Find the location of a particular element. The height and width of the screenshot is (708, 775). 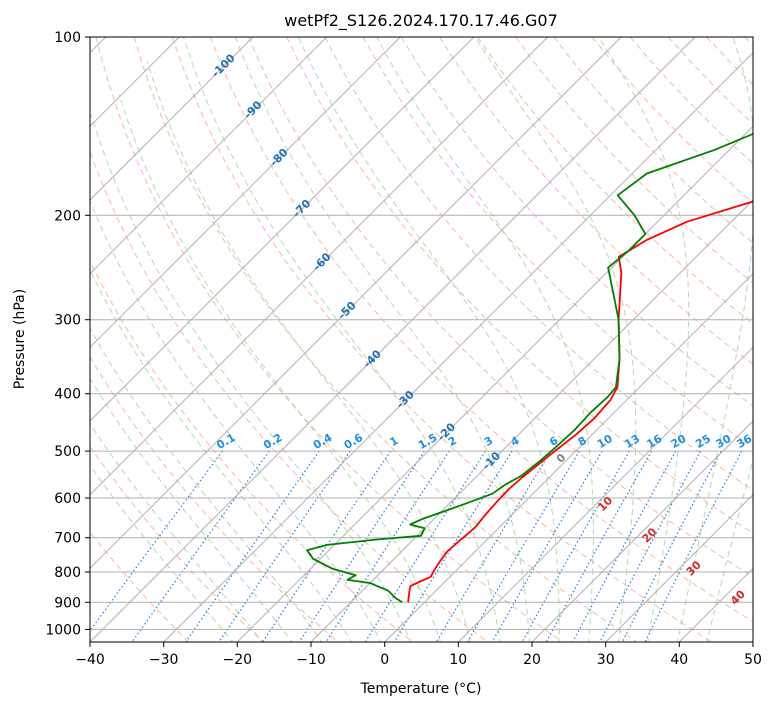

y-tick-label: 100 is located at coordinates (67, 38).